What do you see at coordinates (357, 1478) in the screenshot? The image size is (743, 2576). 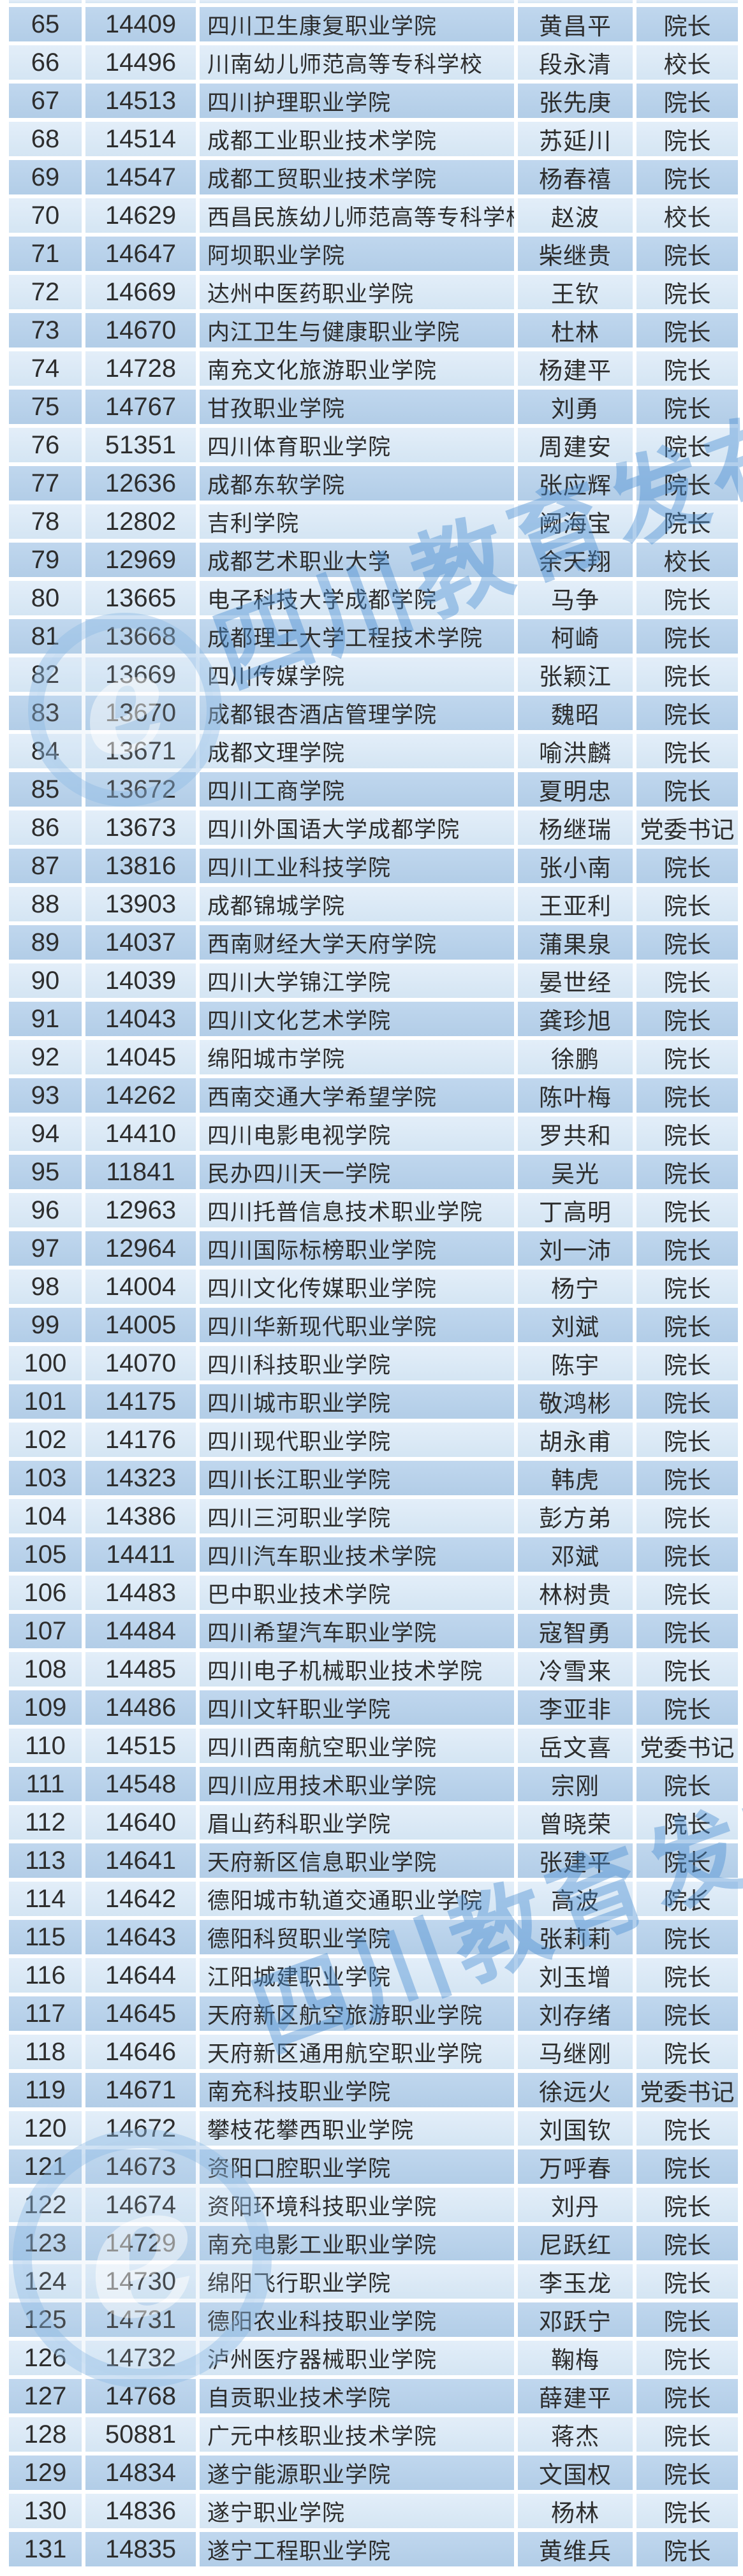 I see `school-name-cell: 四川长江职业学院` at bounding box center [357, 1478].